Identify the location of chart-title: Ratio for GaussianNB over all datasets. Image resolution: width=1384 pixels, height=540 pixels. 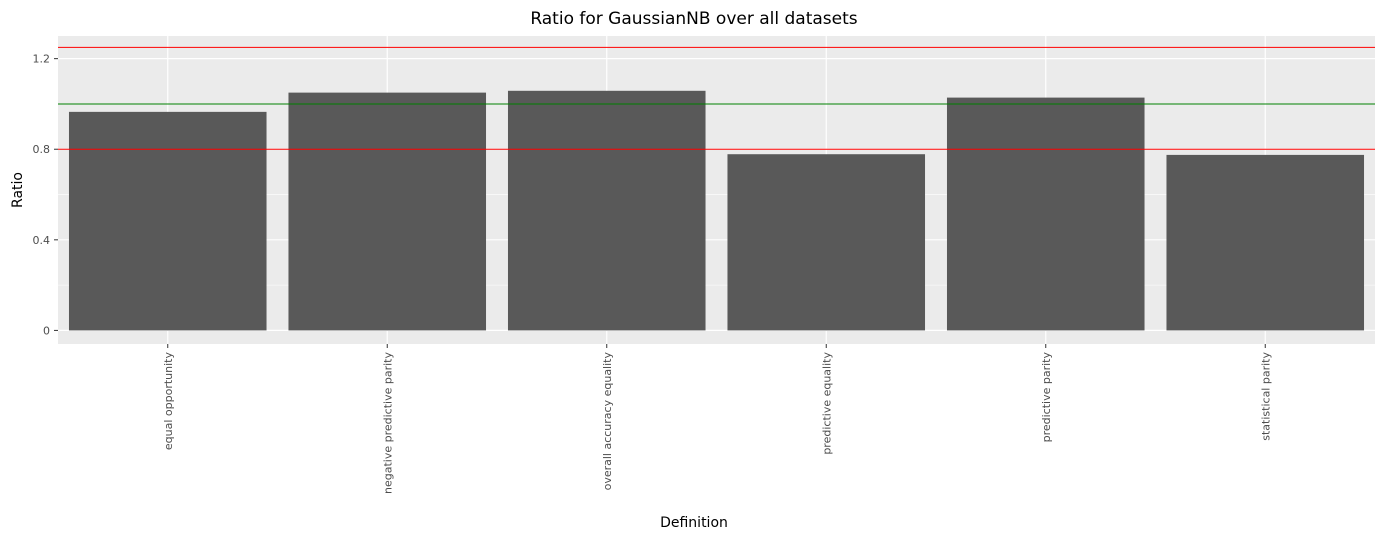
(693, 19).